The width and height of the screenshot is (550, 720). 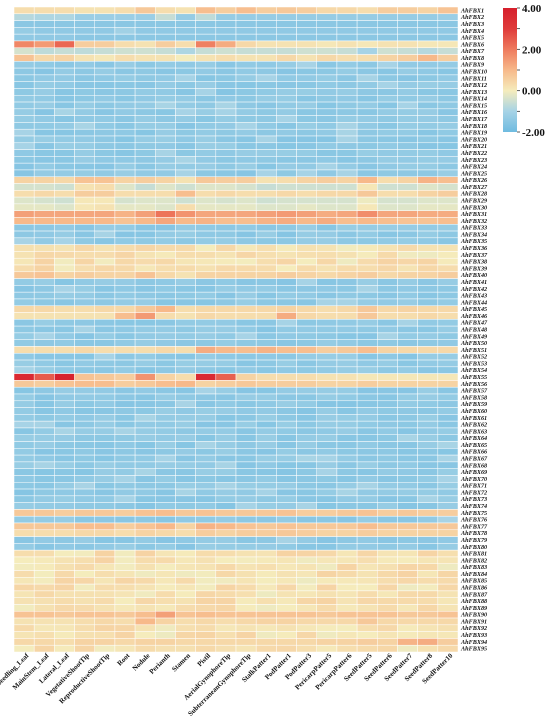 I want to click on row-label: AhFBX76, so click(x=474, y=520).